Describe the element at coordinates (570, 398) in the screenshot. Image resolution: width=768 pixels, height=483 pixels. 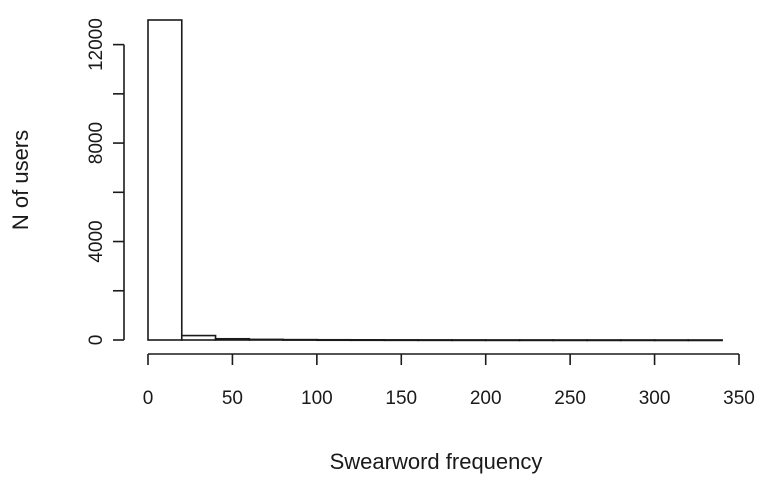
I see `x-tick-label: 250` at that location.